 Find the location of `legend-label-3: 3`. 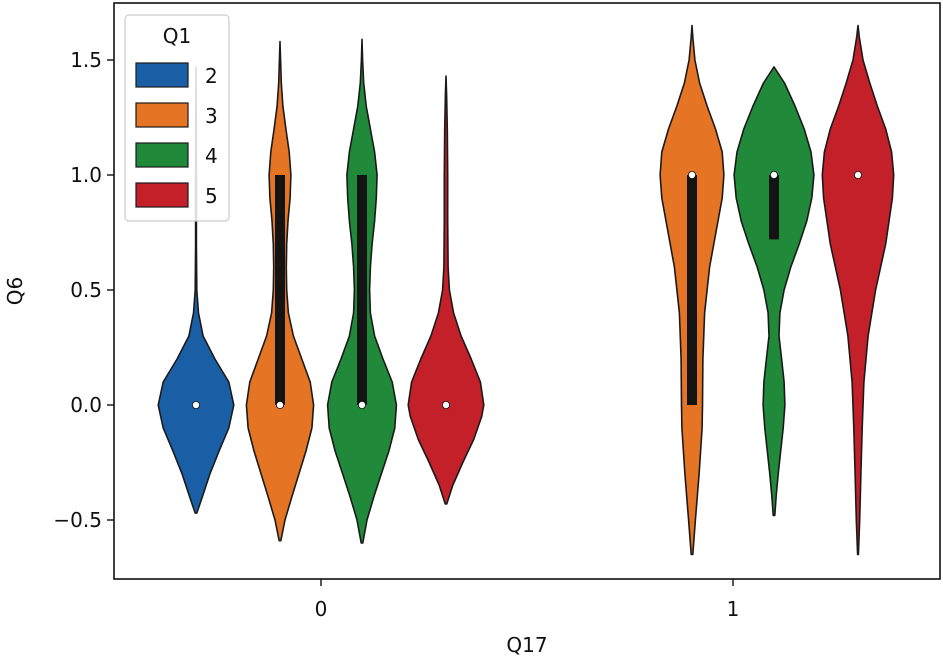

legend-label-3: 3 is located at coordinates (211, 116).